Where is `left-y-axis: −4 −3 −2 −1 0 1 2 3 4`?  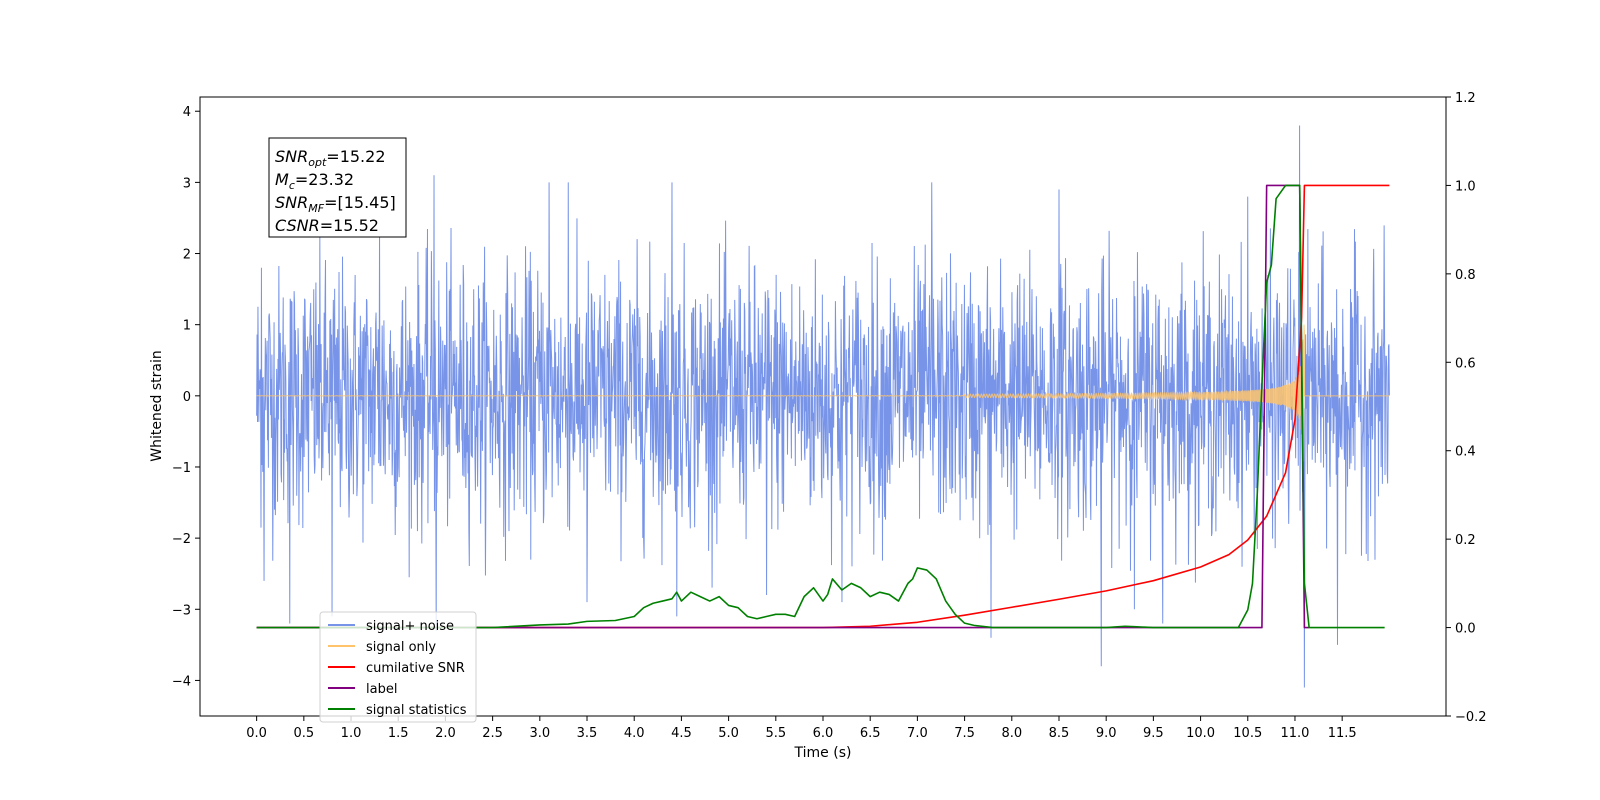
left-y-axis: −4 −3 −2 −1 0 1 2 3 4 is located at coordinates (186, 397).